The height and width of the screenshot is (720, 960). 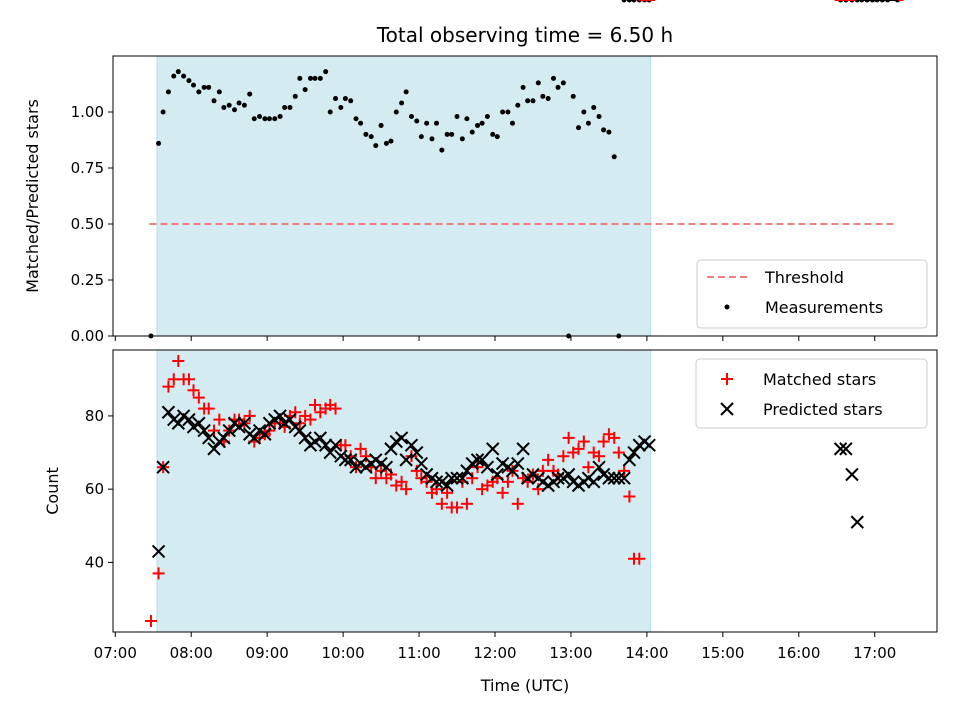 What do you see at coordinates (524, 35) in the screenshot?
I see `chart-title: Total observing time = 6.50 h` at bounding box center [524, 35].